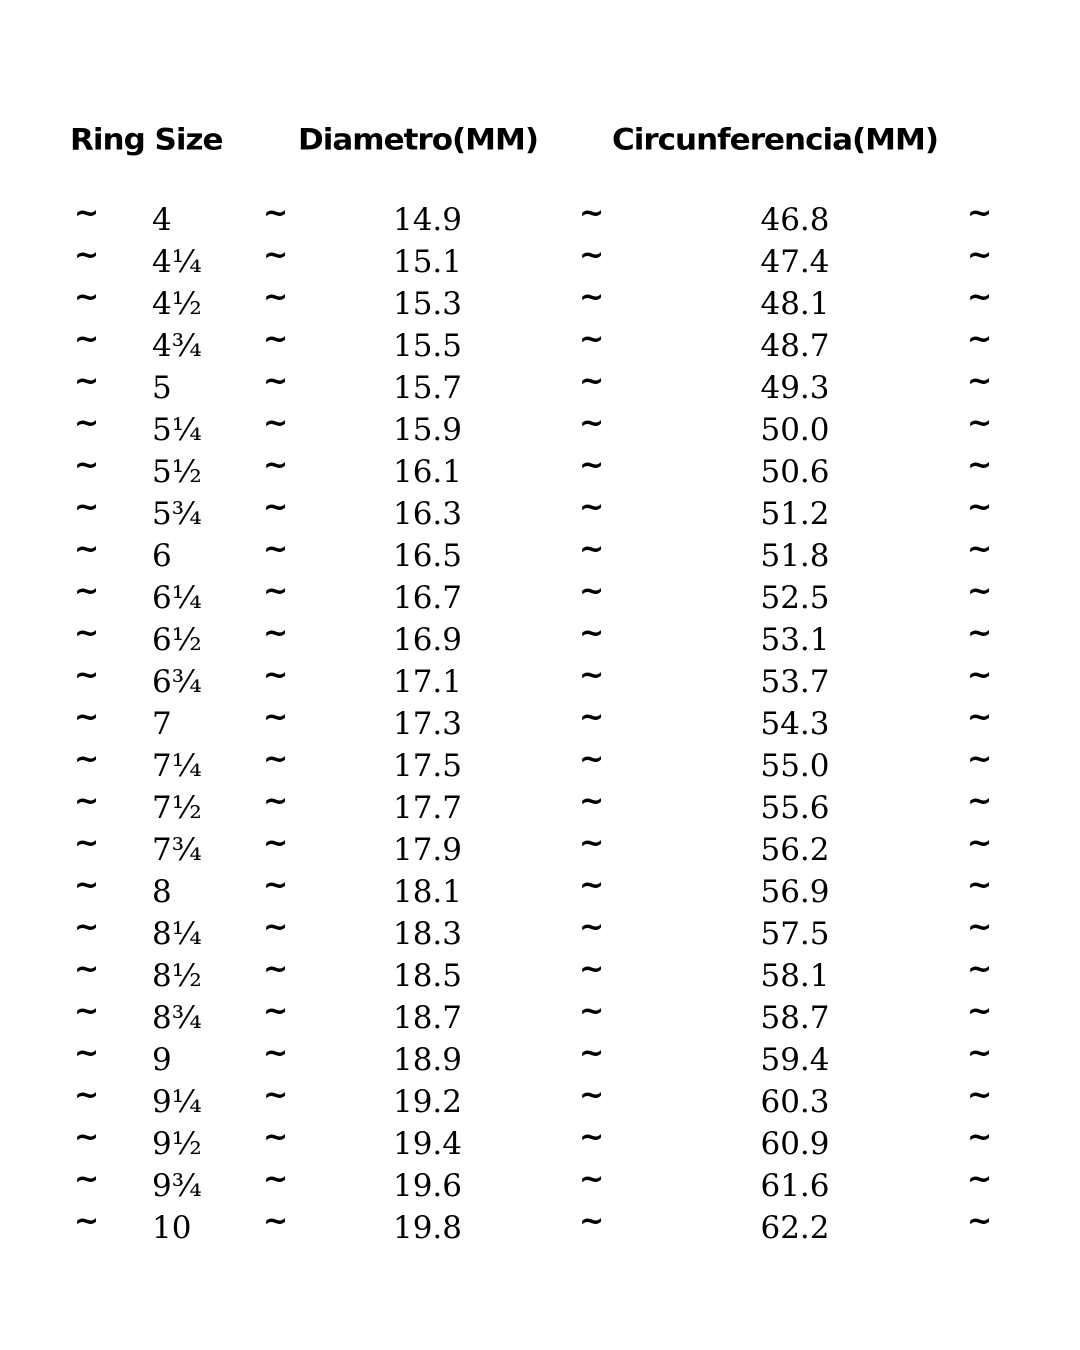 The width and height of the screenshot is (1080, 1350). I want to click on table-row: ~7½ ~17.7 ~55.6 ~, so click(540, 806).